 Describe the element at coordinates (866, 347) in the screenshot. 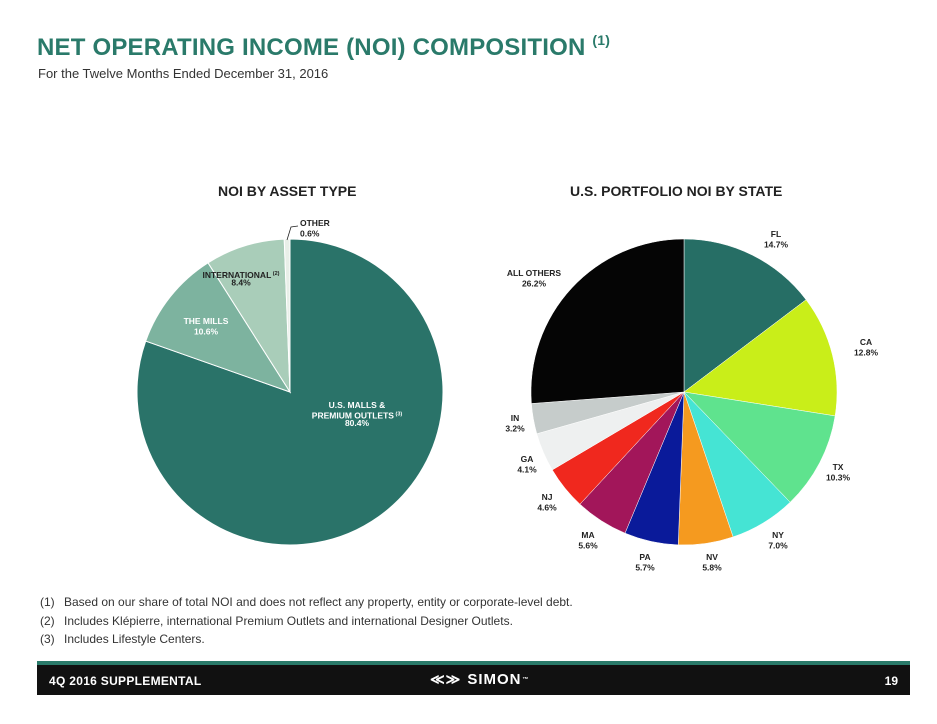

I see `slice-label-ca: CA 12.8%` at that location.